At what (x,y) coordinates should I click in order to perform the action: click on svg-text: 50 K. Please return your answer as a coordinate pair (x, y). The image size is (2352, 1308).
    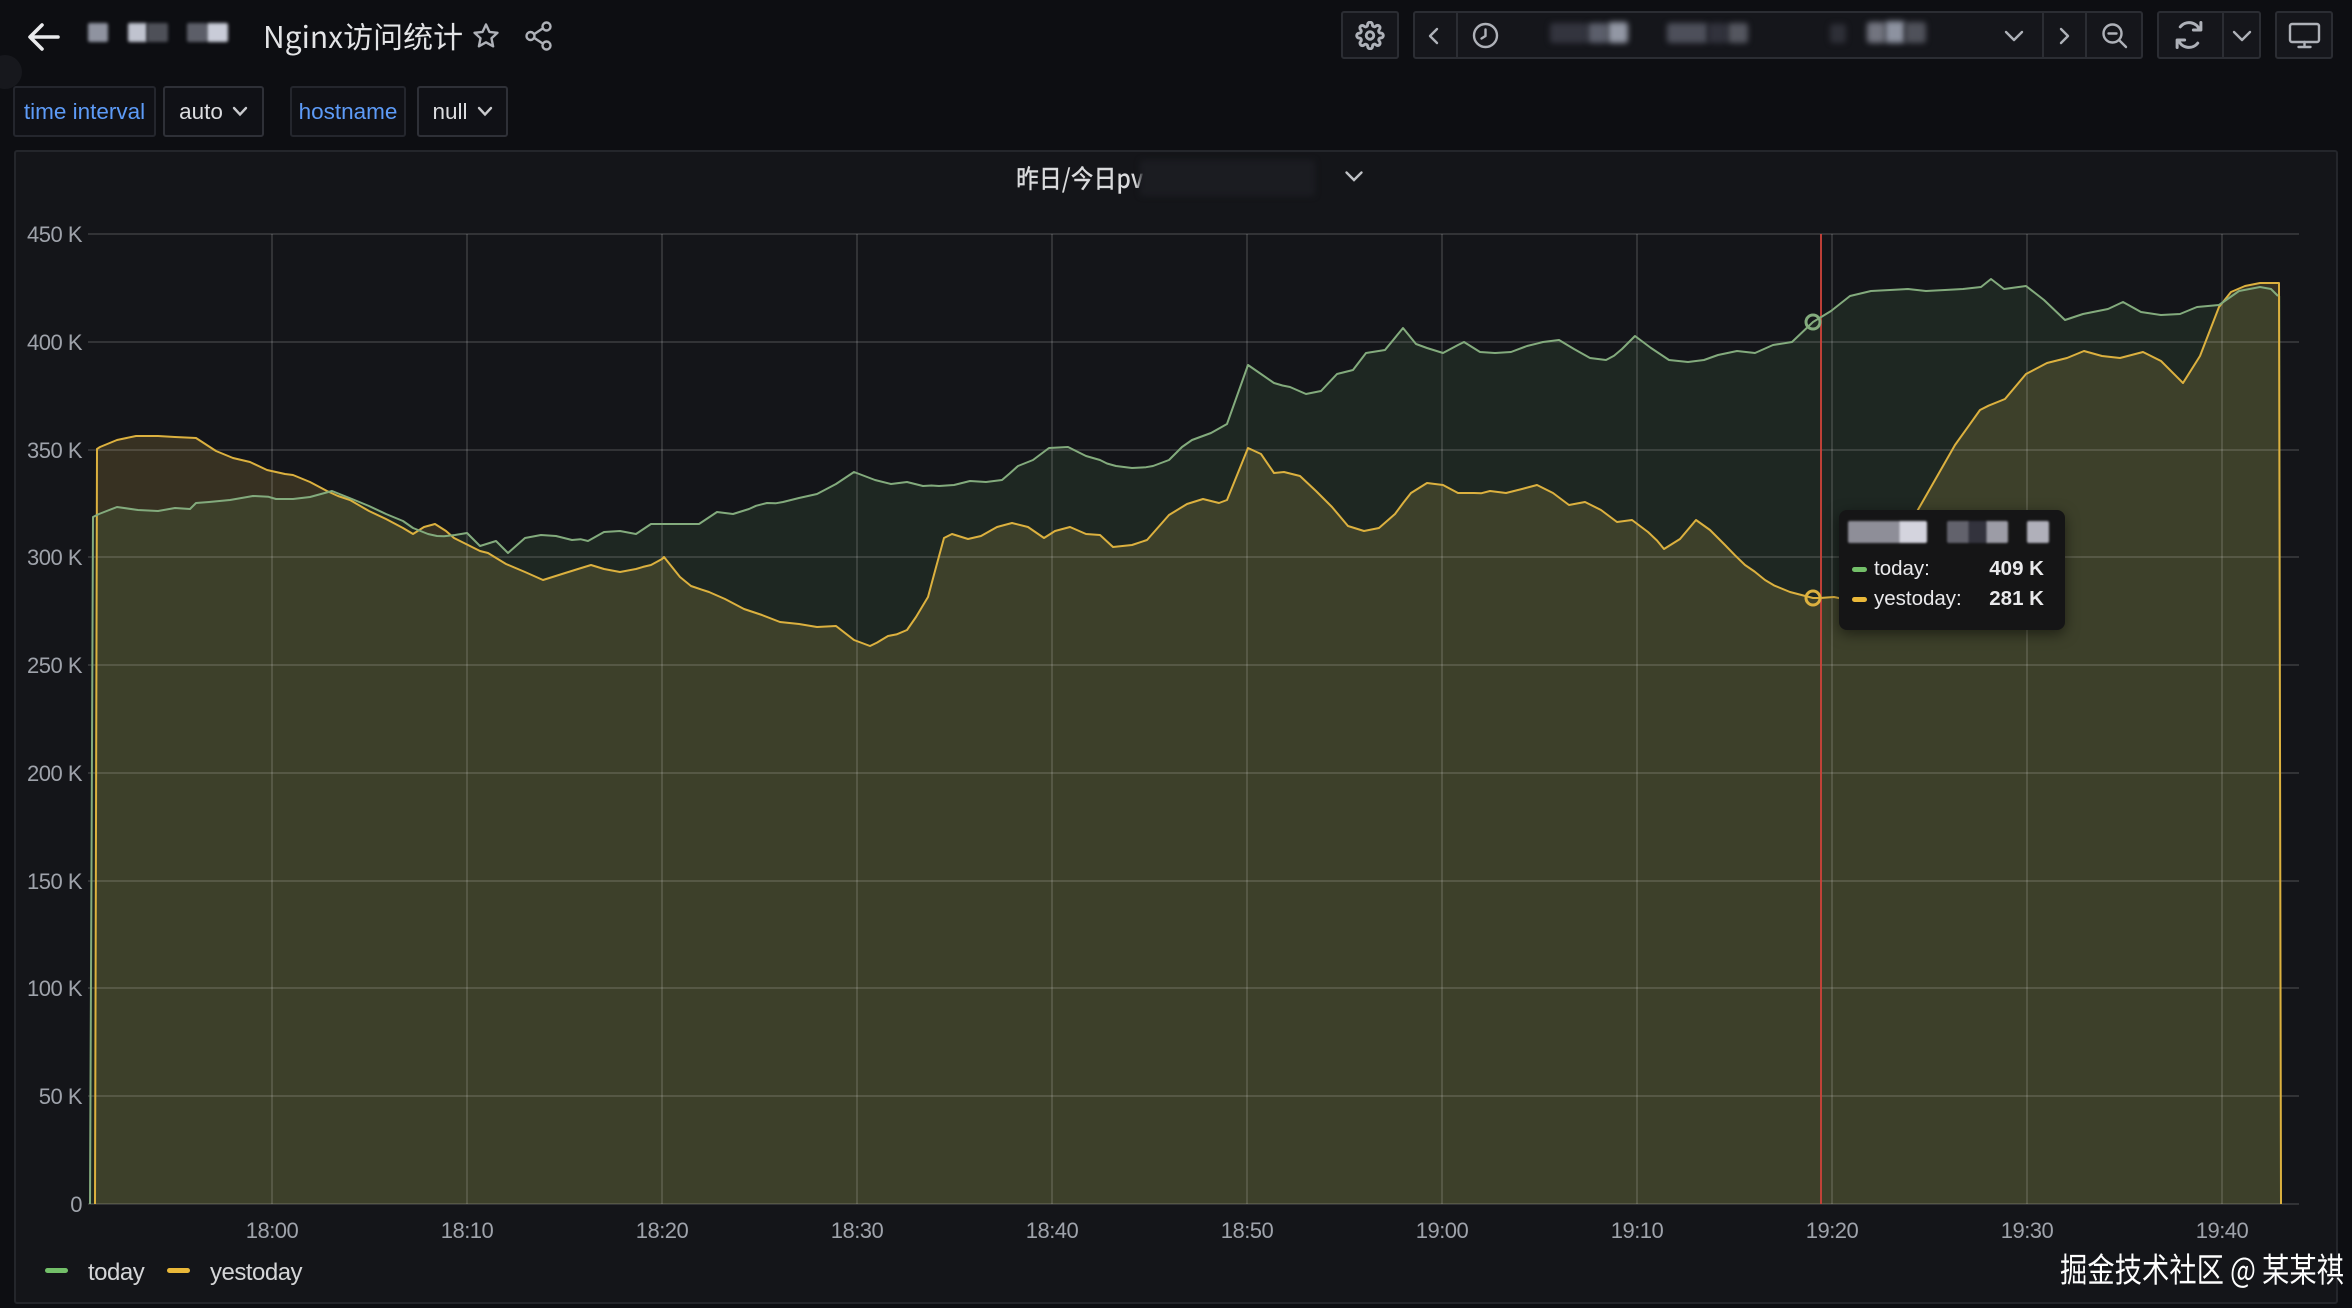
    Looking at the image, I should click on (61, 1096).